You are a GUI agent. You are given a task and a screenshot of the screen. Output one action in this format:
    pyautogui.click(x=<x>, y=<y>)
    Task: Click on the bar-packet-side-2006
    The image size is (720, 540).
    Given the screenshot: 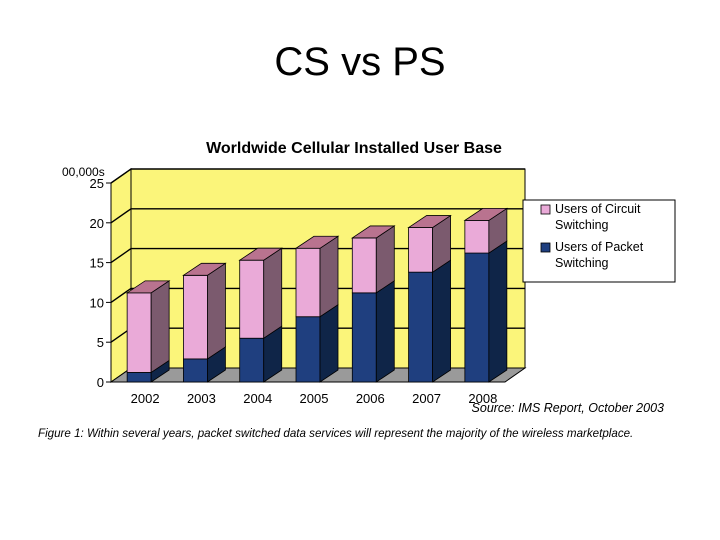 What is the action you would take?
    pyautogui.click(x=385, y=331)
    